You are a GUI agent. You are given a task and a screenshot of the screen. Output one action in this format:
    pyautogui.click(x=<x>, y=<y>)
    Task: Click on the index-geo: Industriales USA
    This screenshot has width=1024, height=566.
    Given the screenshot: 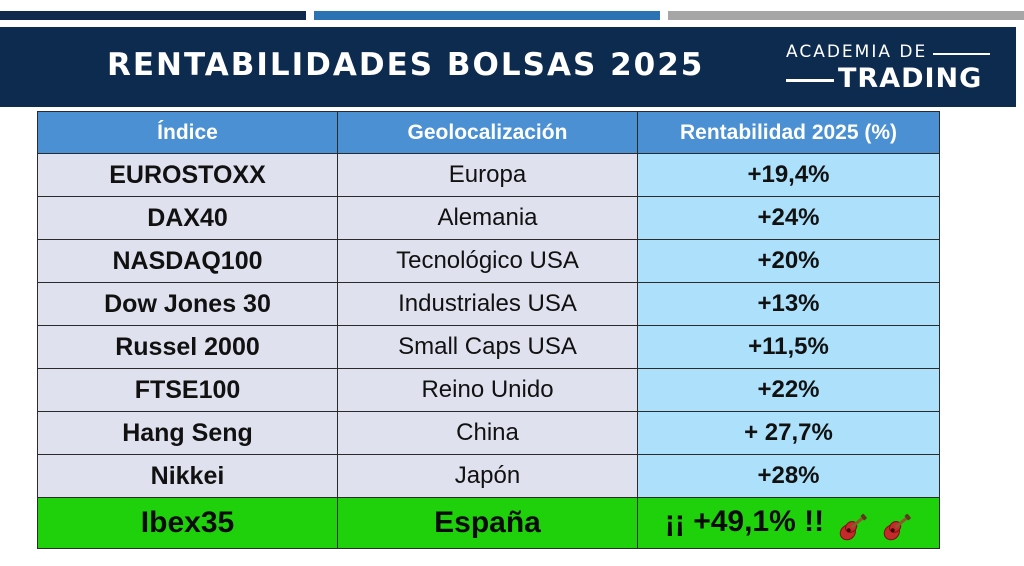 What is the action you would take?
    pyautogui.click(x=487, y=304)
    